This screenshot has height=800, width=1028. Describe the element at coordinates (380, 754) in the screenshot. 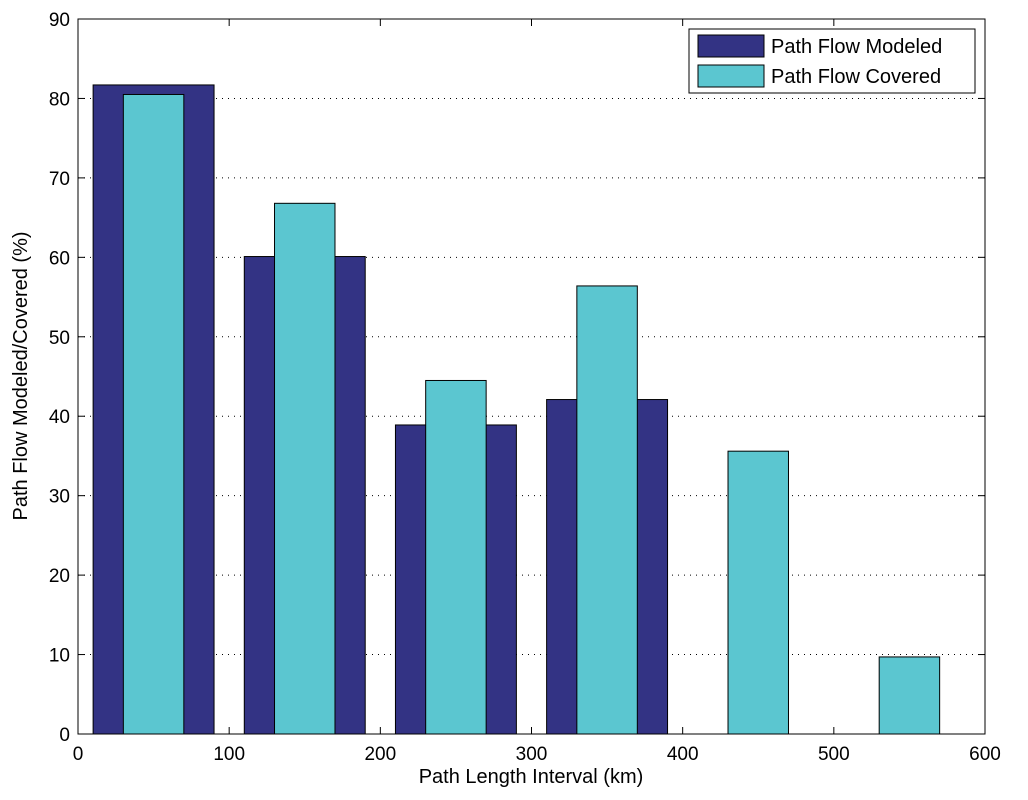

I see `x-tick-label: 200` at that location.